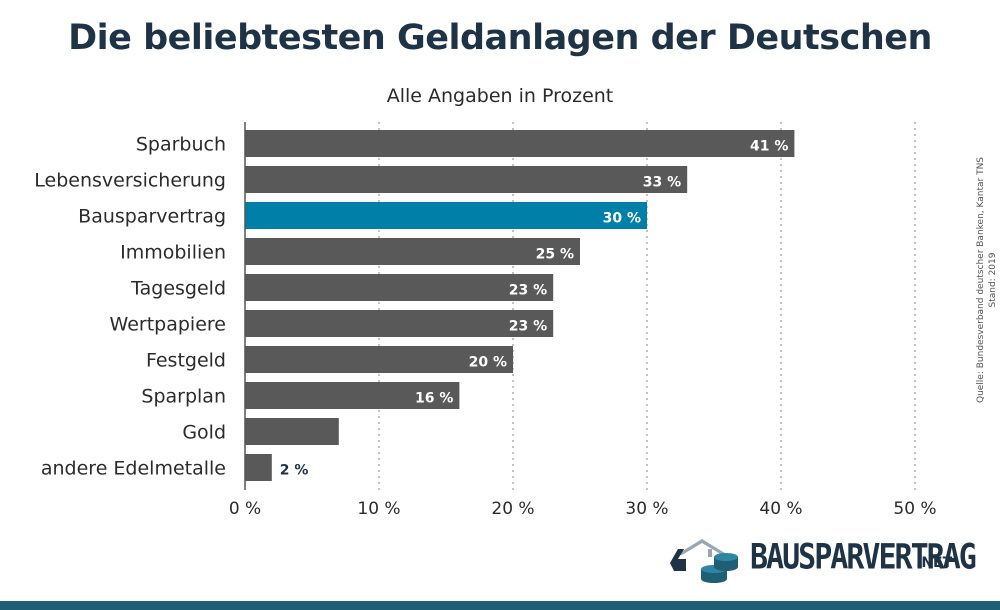 The width and height of the screenshot is (1000, 610). Describe the element at coordinates (361, 435) in the screenshot. I see `data-label: 7 %` at that location.